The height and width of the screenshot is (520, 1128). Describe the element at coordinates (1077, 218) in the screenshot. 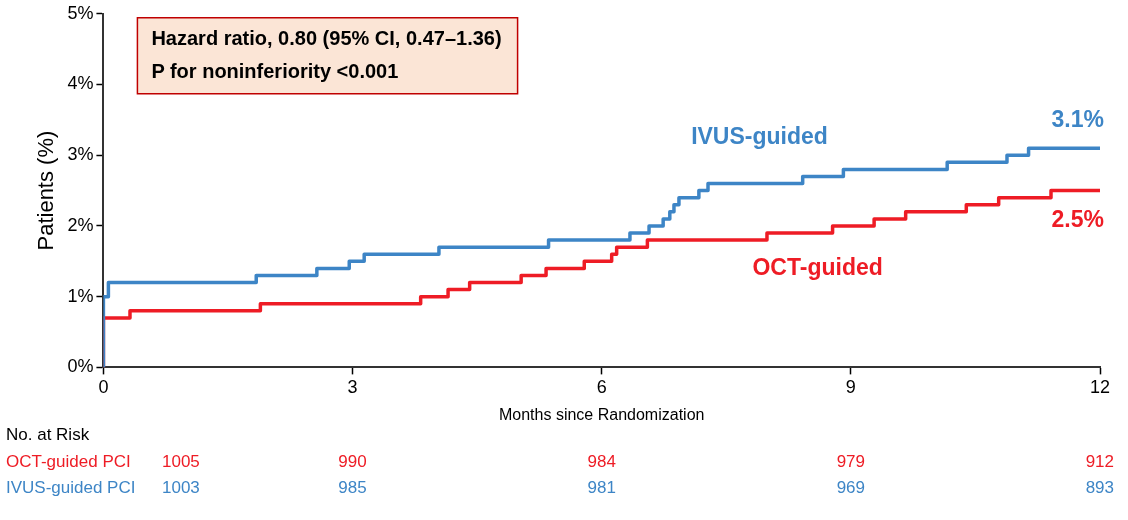

I see `annotation: 2.5%` at that location.